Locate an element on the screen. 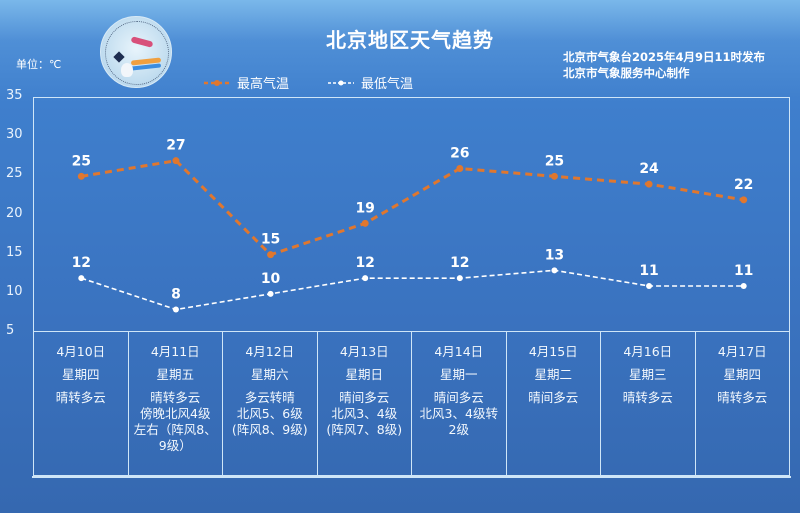  day-condition: 晴间多云 北风3、4级 (阵风7、8级) is located at coordinates (364, 413).